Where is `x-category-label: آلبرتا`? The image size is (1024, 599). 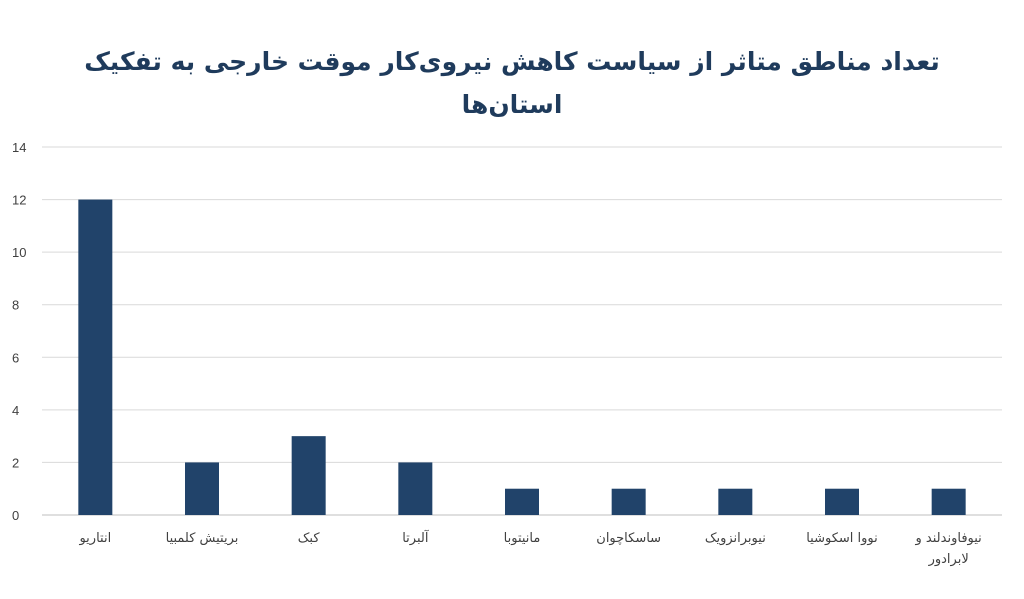
x-category-label: آلبرتا is located at coordinates (416, 537).